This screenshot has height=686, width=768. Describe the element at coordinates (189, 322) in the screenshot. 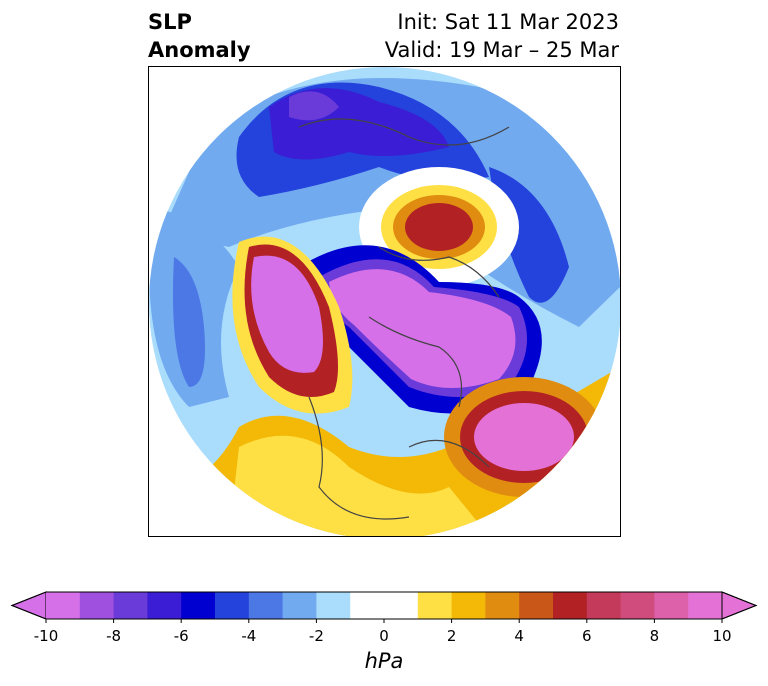

I see `west-blue-core` at that location.